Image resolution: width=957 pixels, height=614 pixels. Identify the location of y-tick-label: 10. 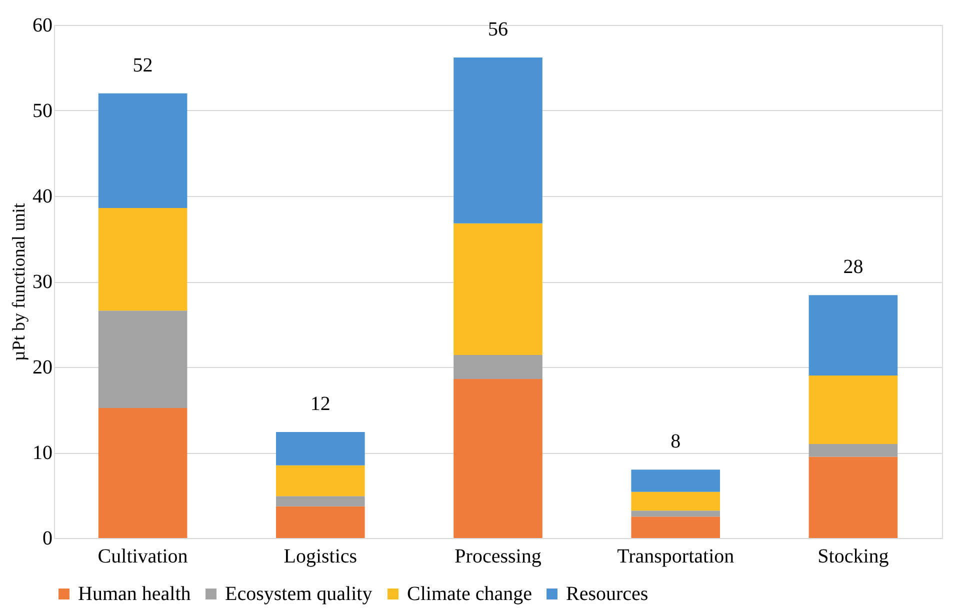
(42, 453).